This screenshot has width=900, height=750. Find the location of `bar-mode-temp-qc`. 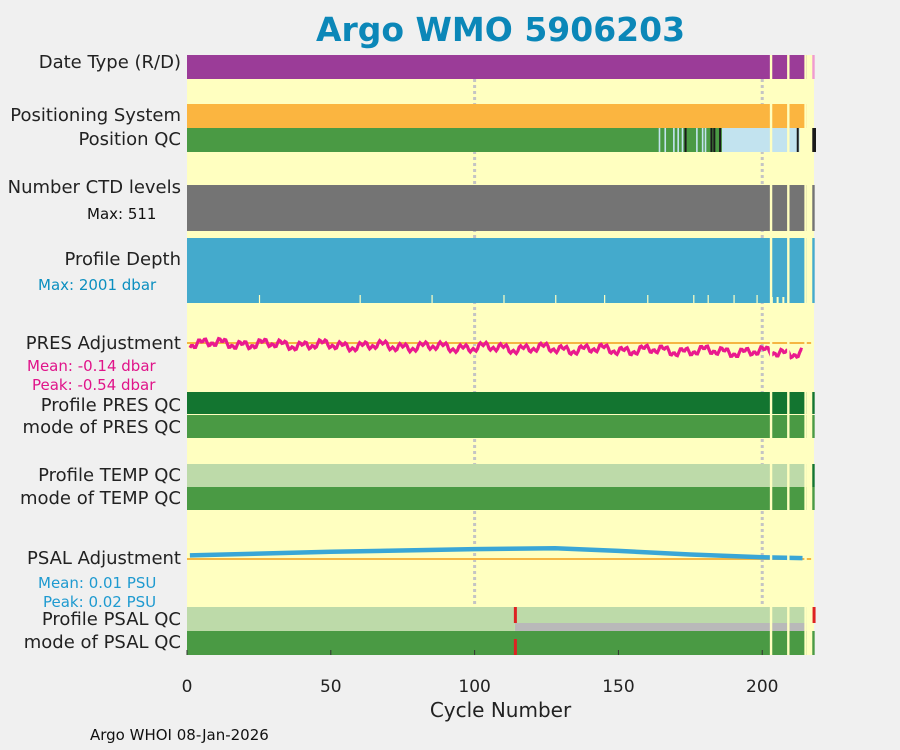

bar-mode-temp-qc is located at coordinates (497, 498).